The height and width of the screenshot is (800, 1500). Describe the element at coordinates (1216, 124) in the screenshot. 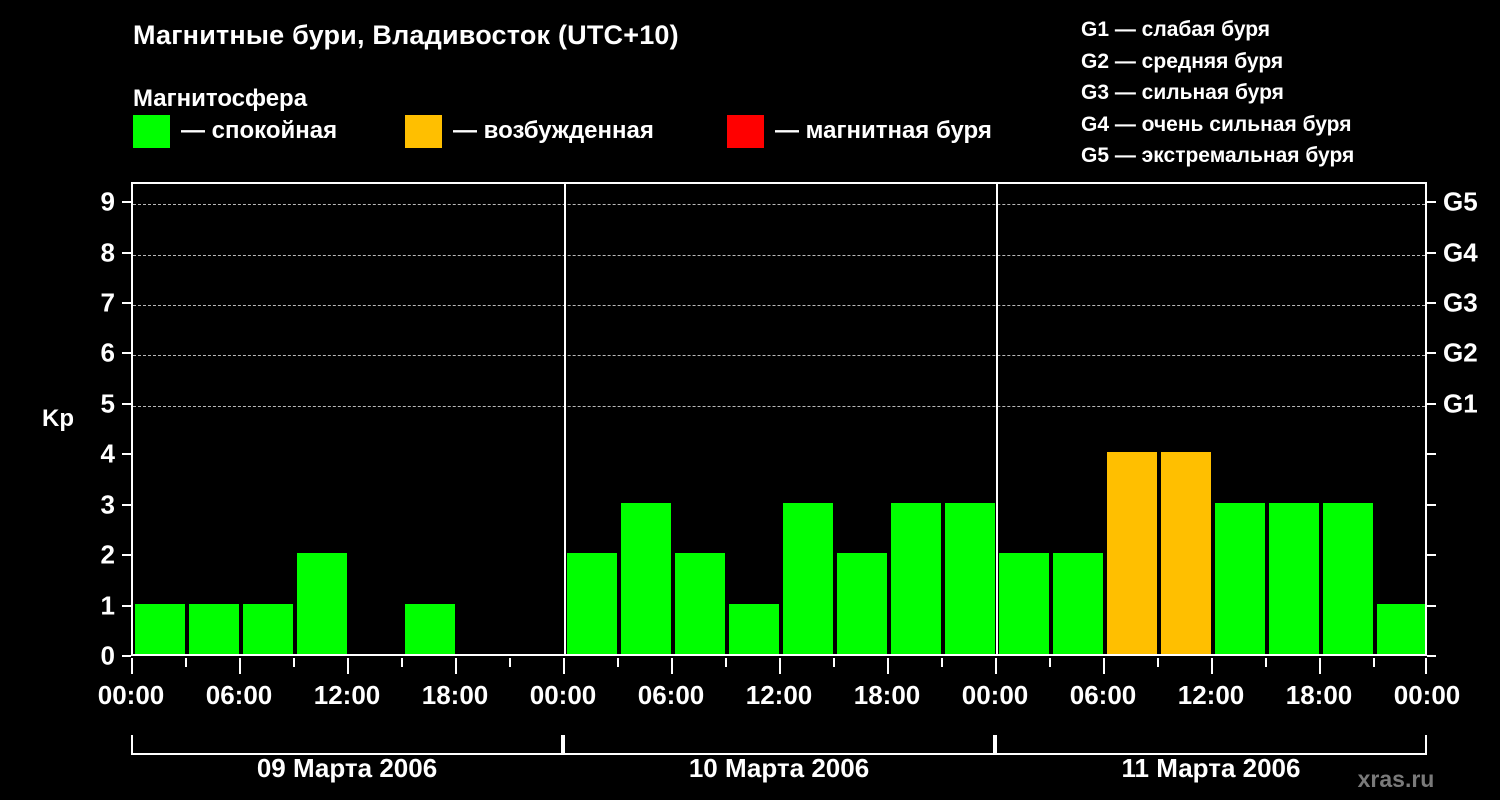

I see `g-scale-row-4: G4 — очень сильная буря` at that location.